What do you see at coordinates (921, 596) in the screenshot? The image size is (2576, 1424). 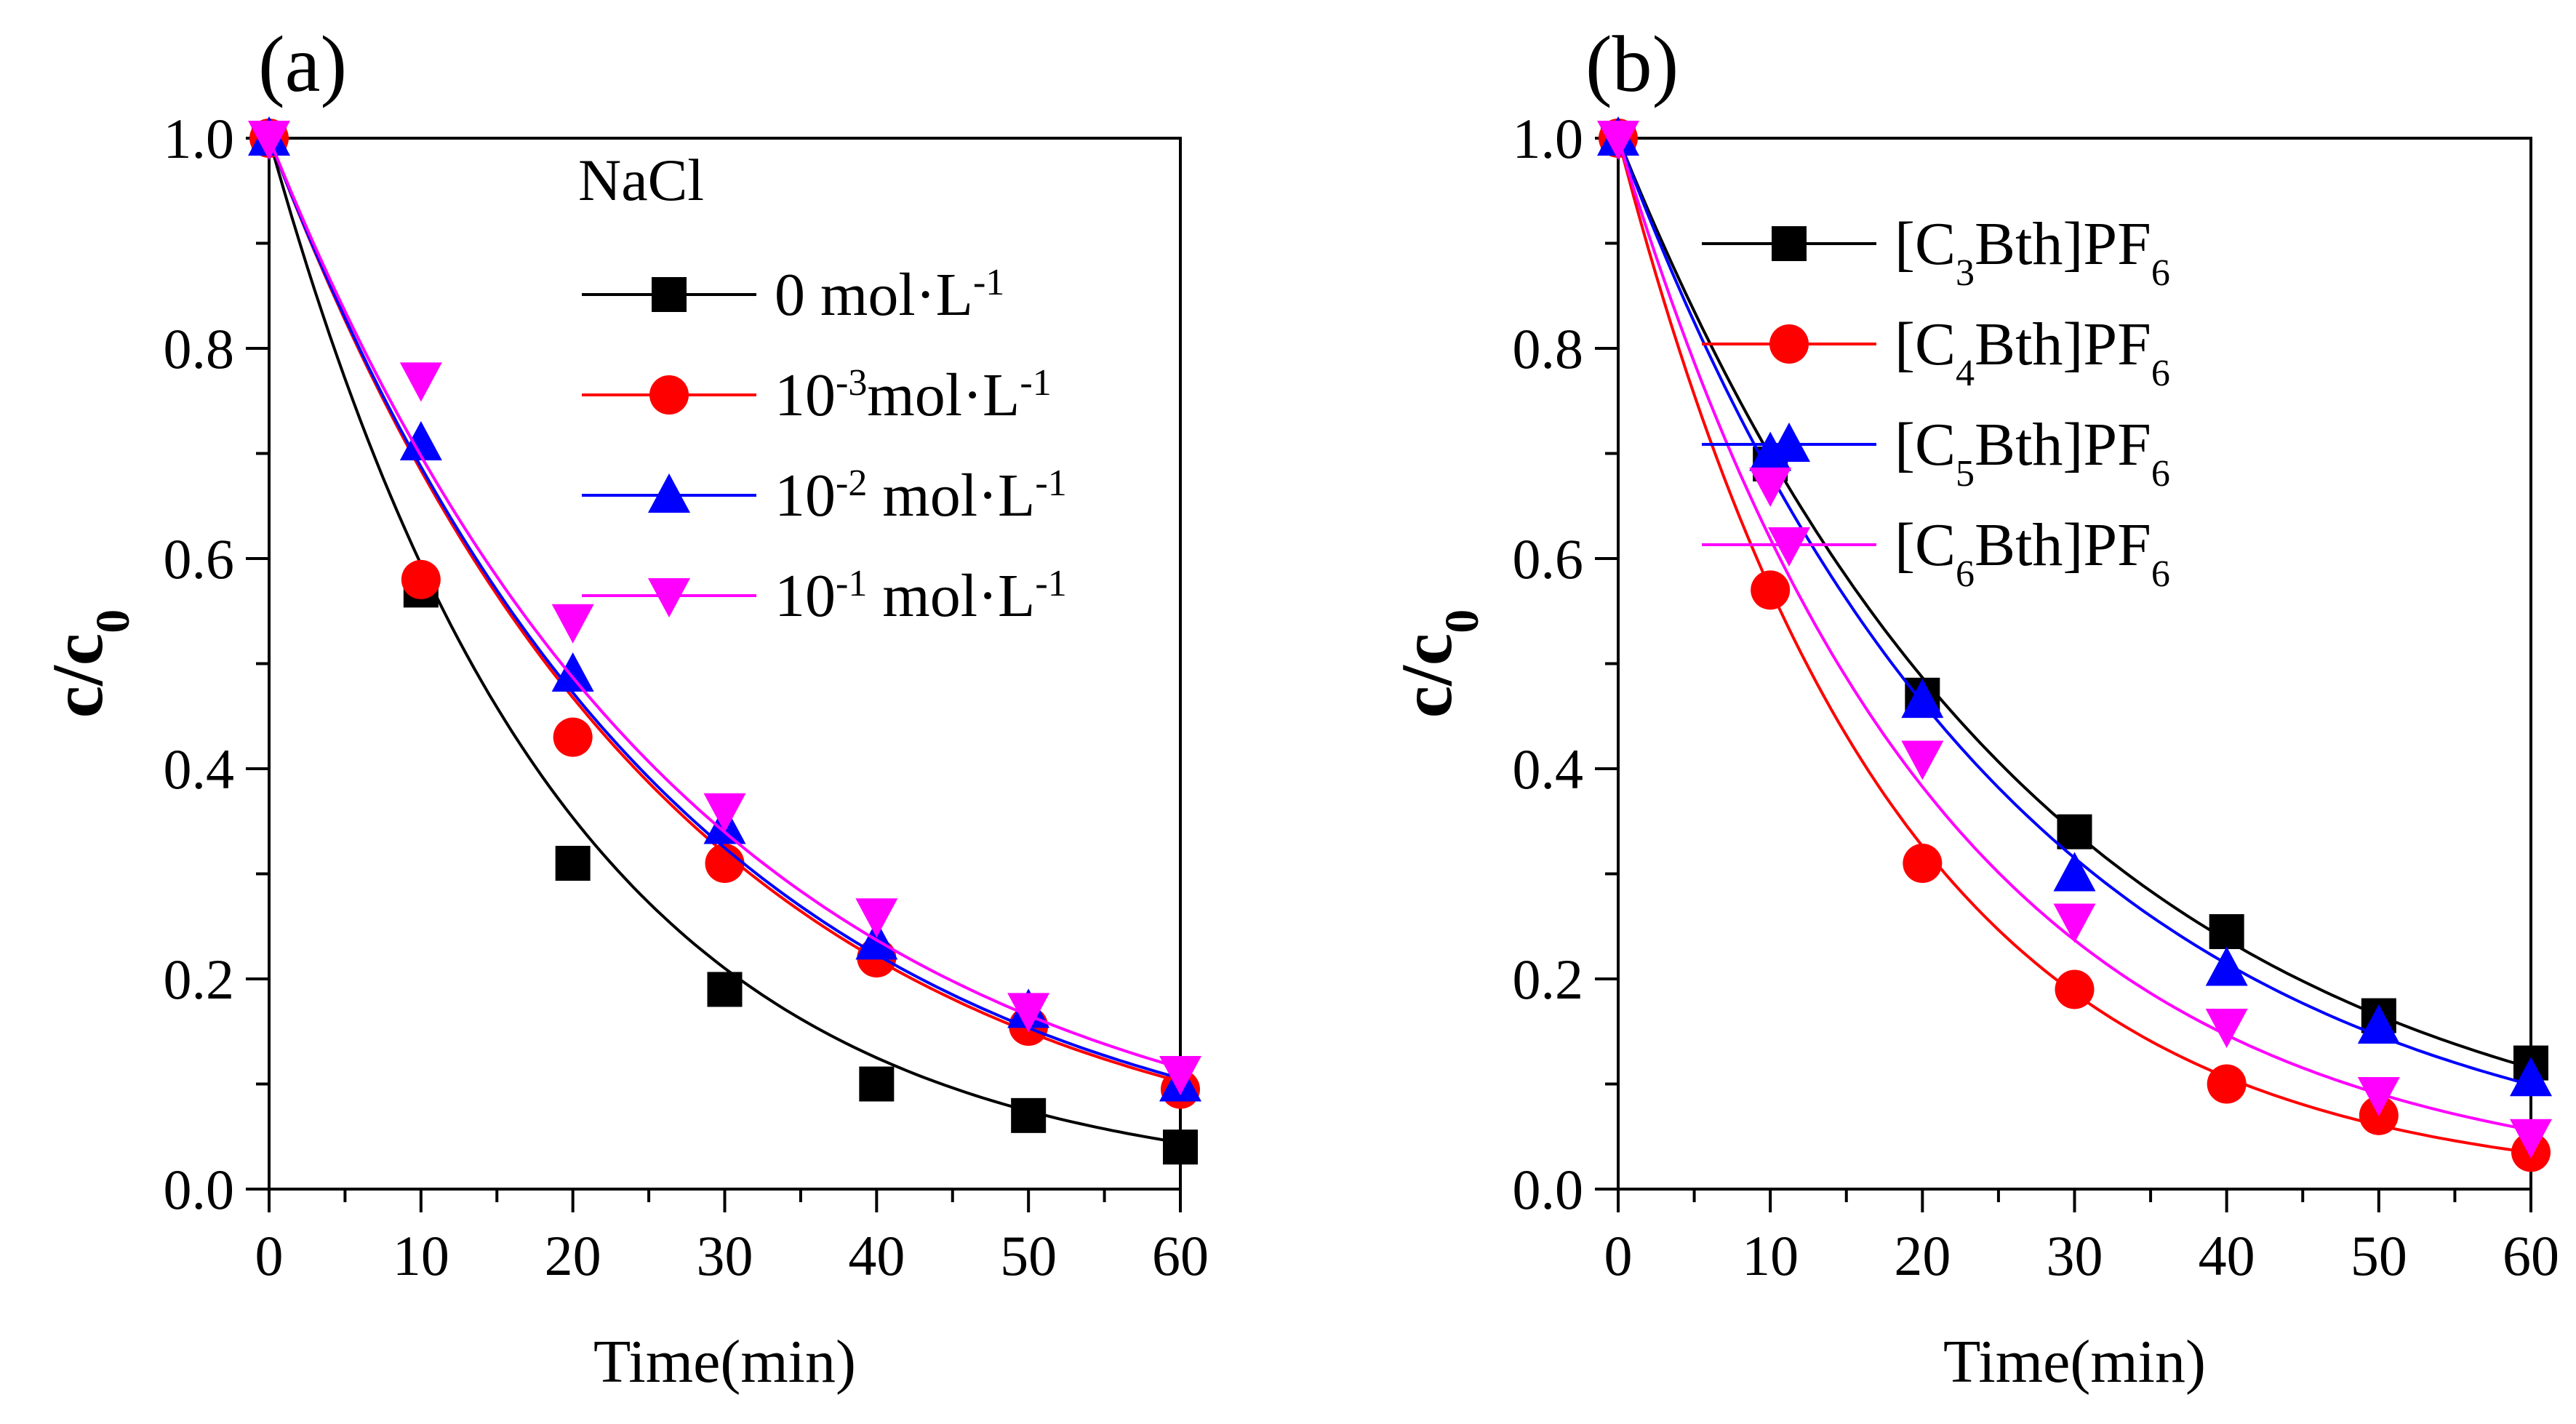 I see `legend-label: 10-1 mol·L-1` at bounding box center [921, 596].